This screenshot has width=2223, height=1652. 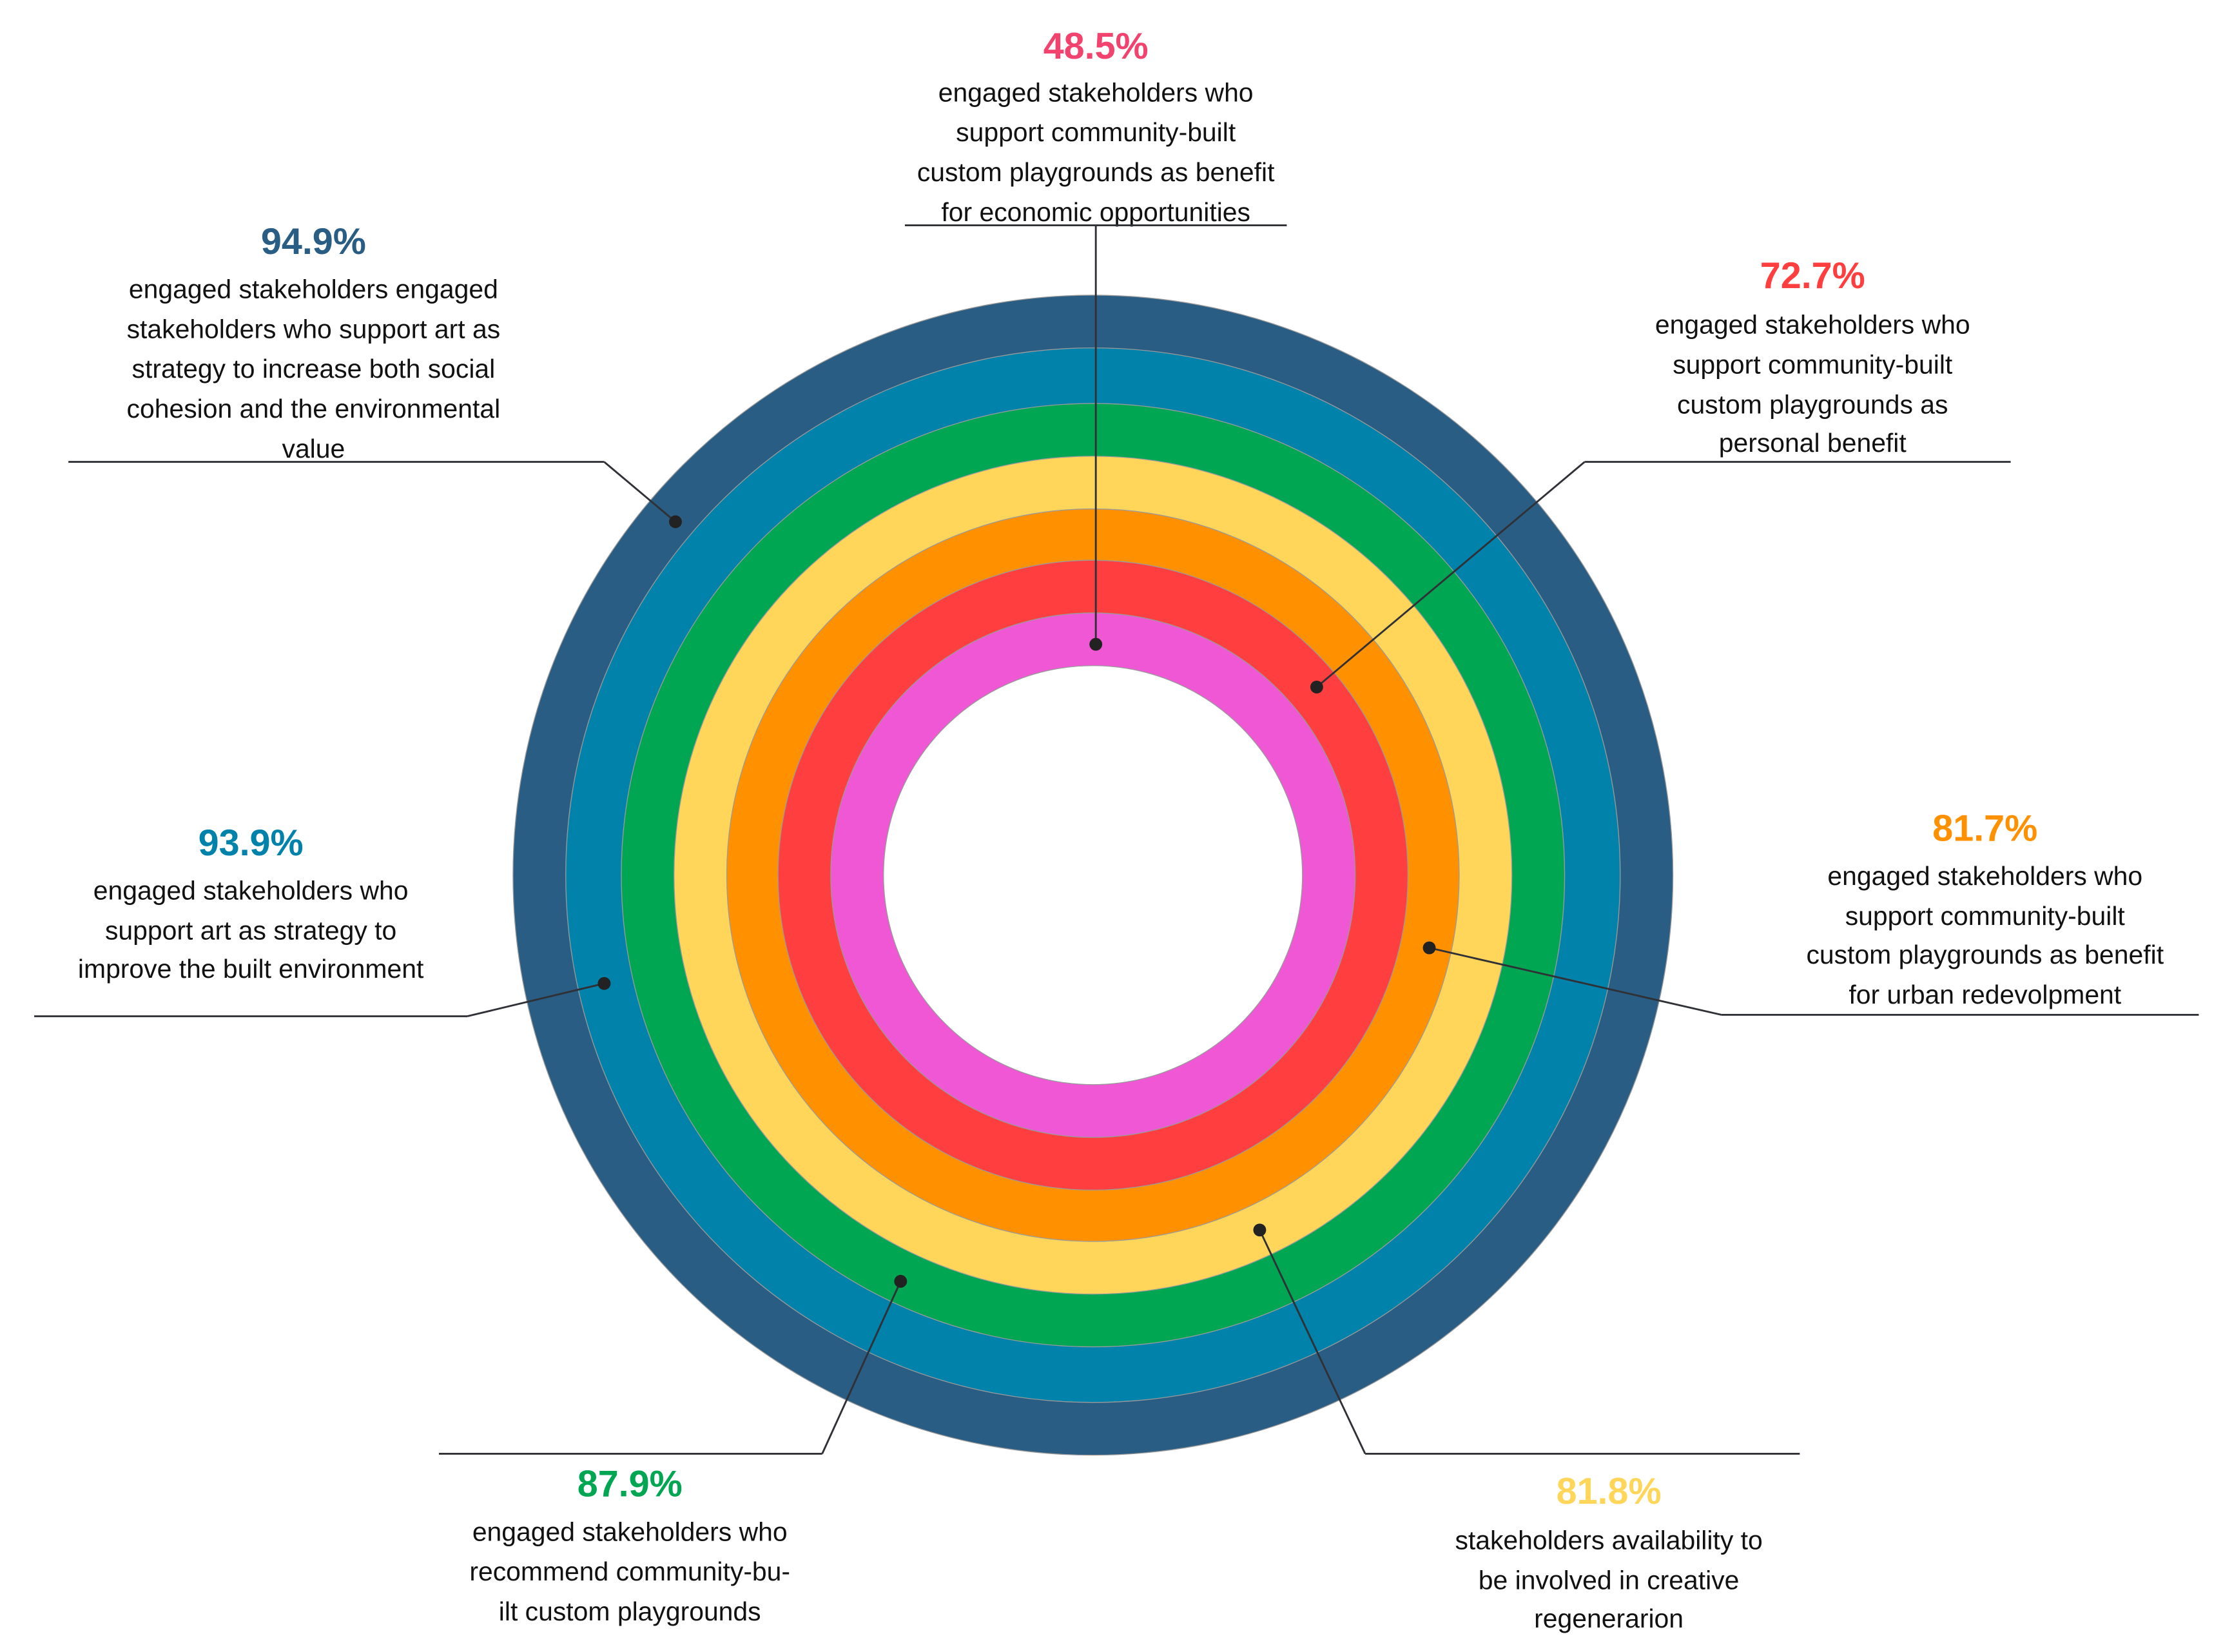 I want to click on value-label: 87.9%, so click(x=630, y=1484).